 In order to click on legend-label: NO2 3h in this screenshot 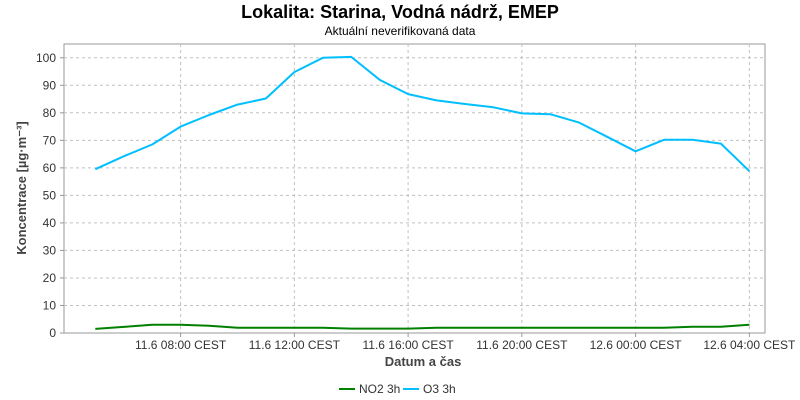, I will do `click(379, 389)`.